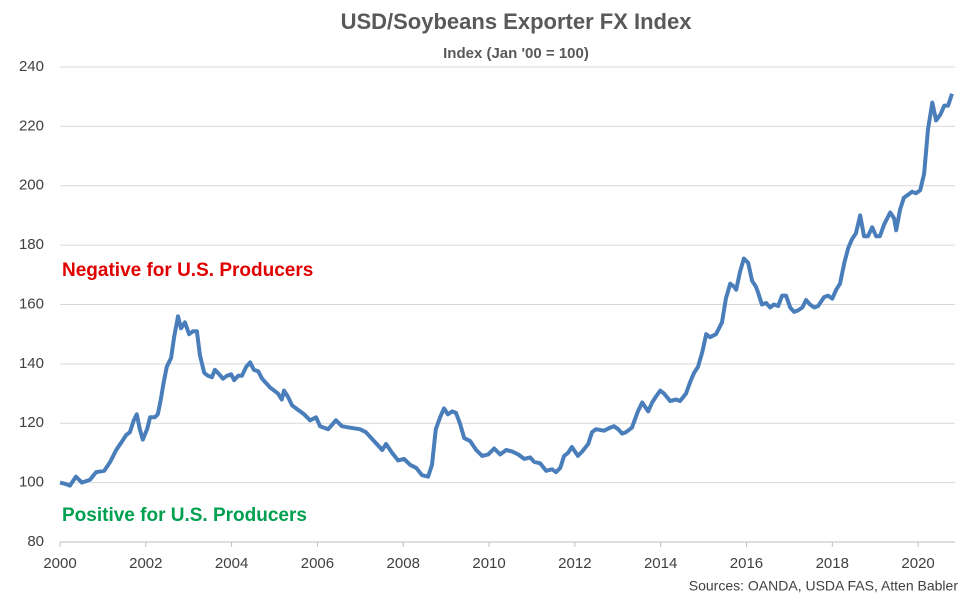 Image resolution: width=975 pixels, height=601 pixels. I want to click on y-tick-label: 220, so click(31, 125).